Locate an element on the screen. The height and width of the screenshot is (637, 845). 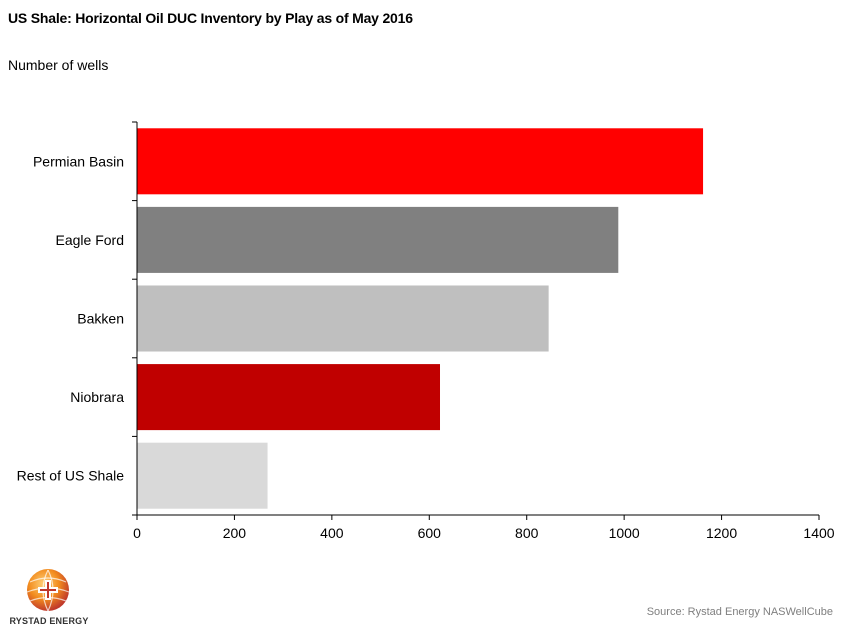
rystad-logo: RYSTAD ENERGY is located at coordinates (49, 598).